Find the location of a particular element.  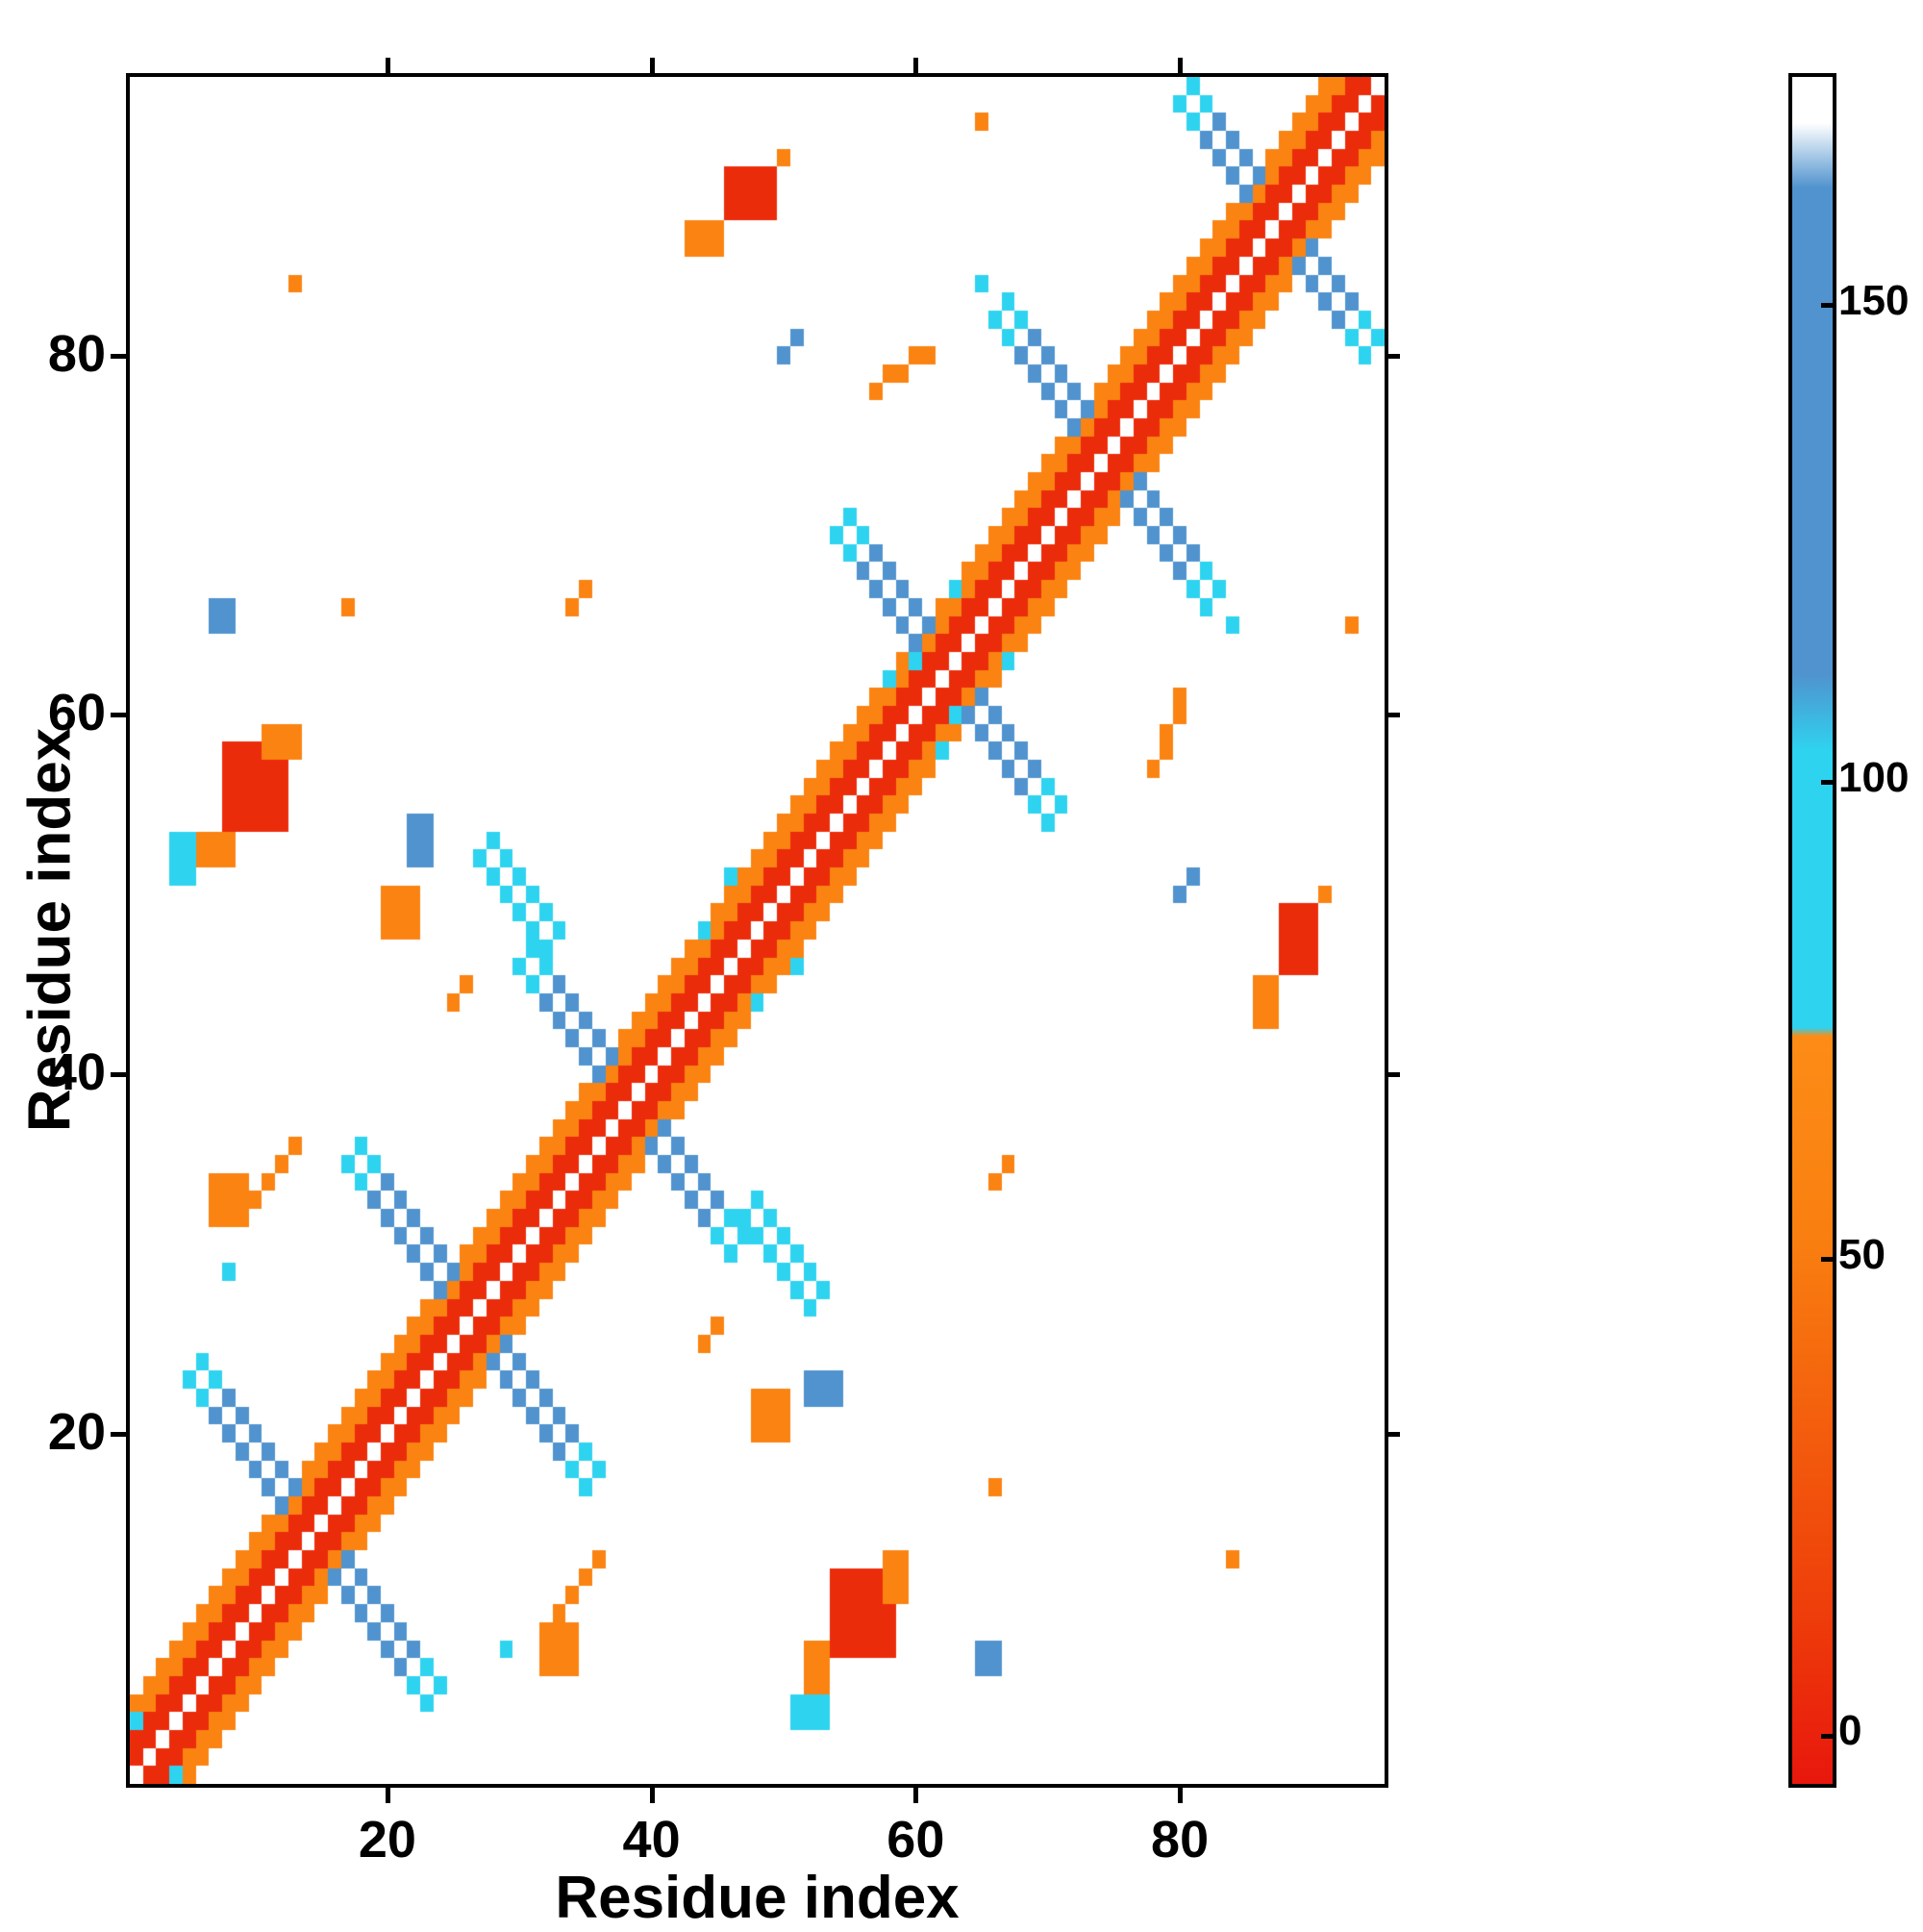

y-tick-label: 80 is located at coordinates (76, 353).